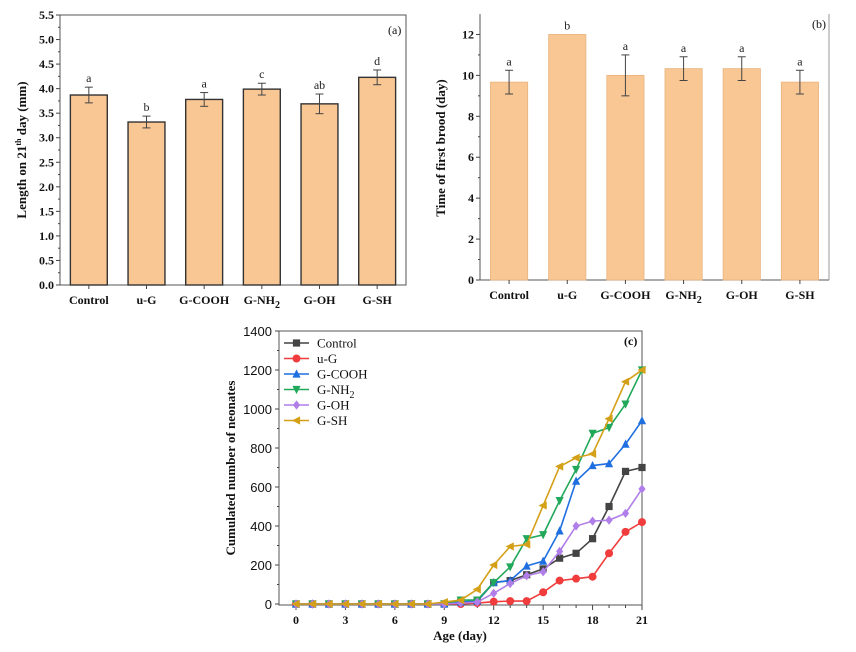  Describe the element at coordinates (261, 487) in the screenshot. I see `y-tick-label: 600` at that location.